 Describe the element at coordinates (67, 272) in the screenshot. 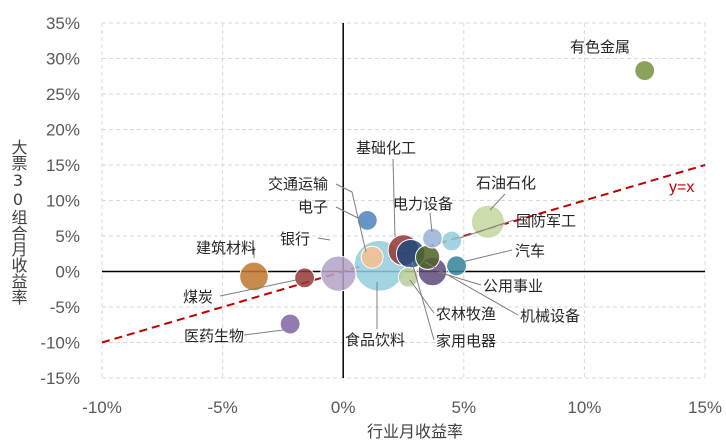

I see `y-tick-label: 0%` at that location.